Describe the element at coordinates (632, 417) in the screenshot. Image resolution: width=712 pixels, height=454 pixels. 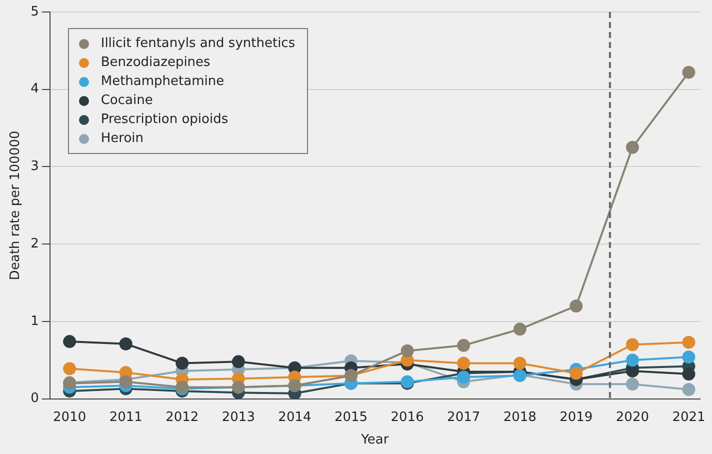
I see `x-tick-label: 2020` at that location.